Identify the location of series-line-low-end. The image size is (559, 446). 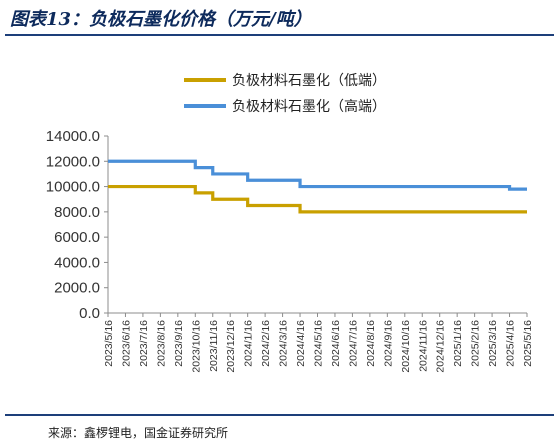
(317, 199).